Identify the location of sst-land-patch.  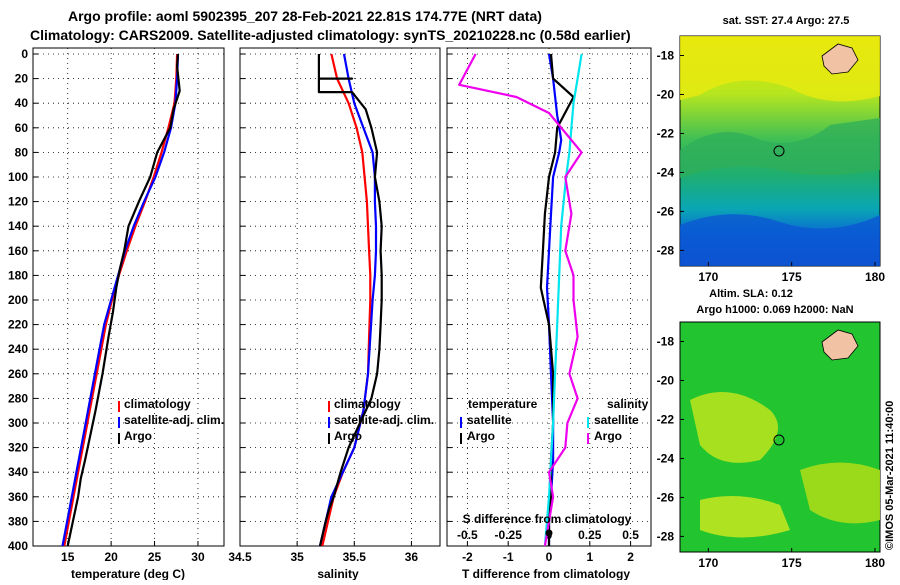
(840, 59).